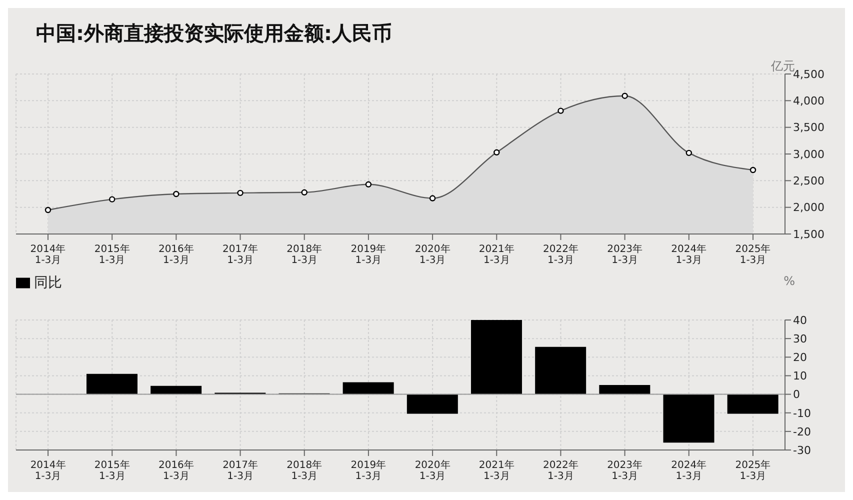 Image resolution: width=853 pixels, height=500 pixels. Describe the element at coordinates (808, 127) in the screenshot. I see `y-tick-label: 3,500` at that location.